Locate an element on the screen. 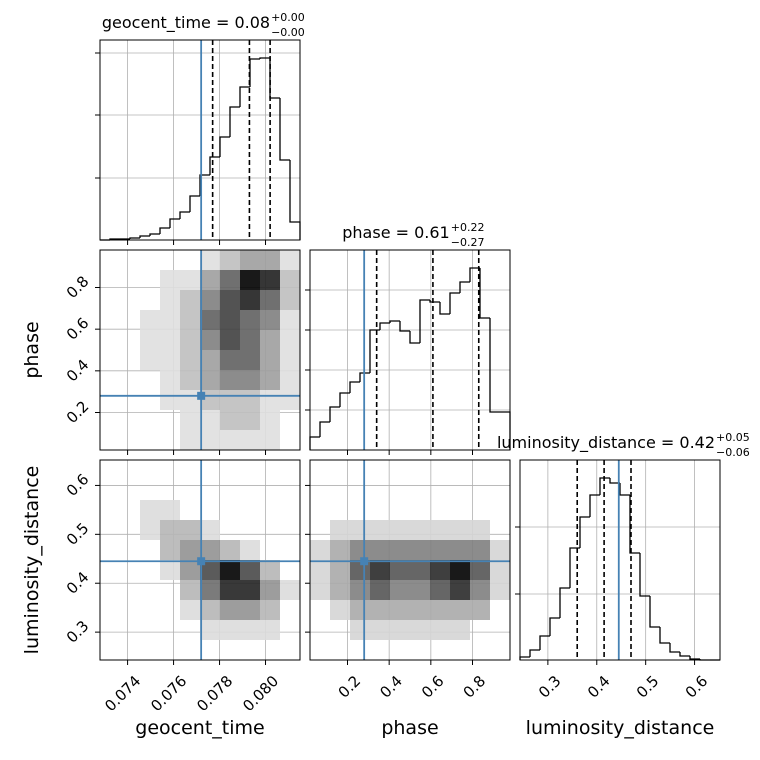 The image size is (760, 760). x-tick-label: 0.074 is located at coordinates (122, 693).